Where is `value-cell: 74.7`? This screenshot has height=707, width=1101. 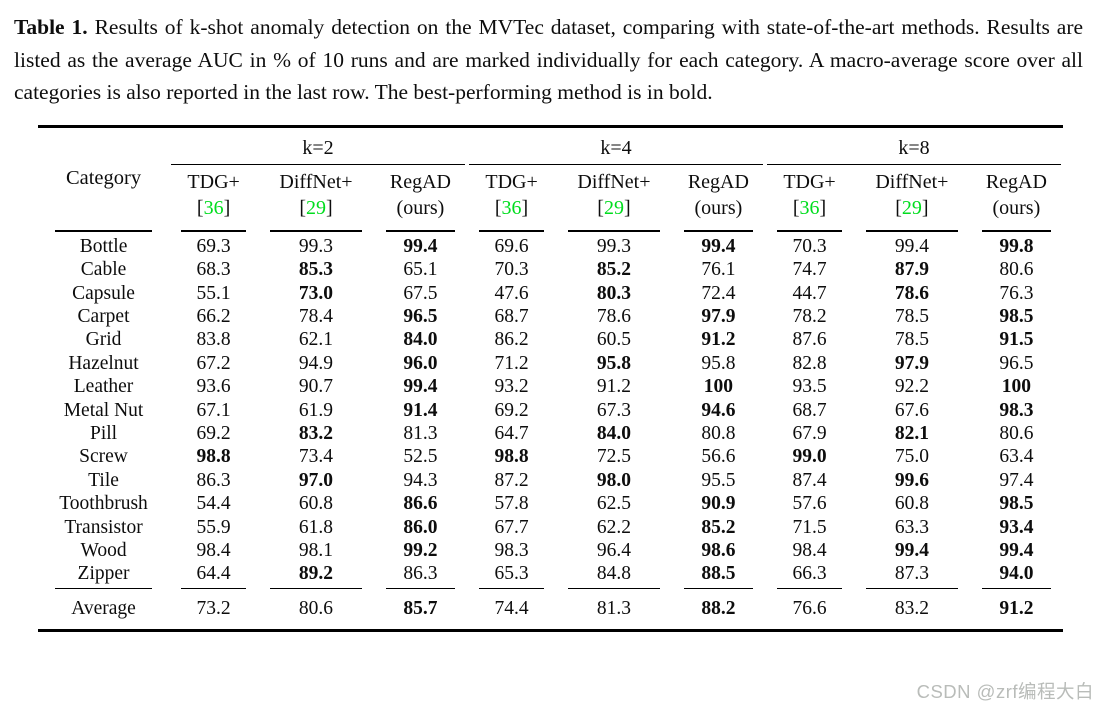 value-cell: 74.7 is located at coordinates (809, 270).